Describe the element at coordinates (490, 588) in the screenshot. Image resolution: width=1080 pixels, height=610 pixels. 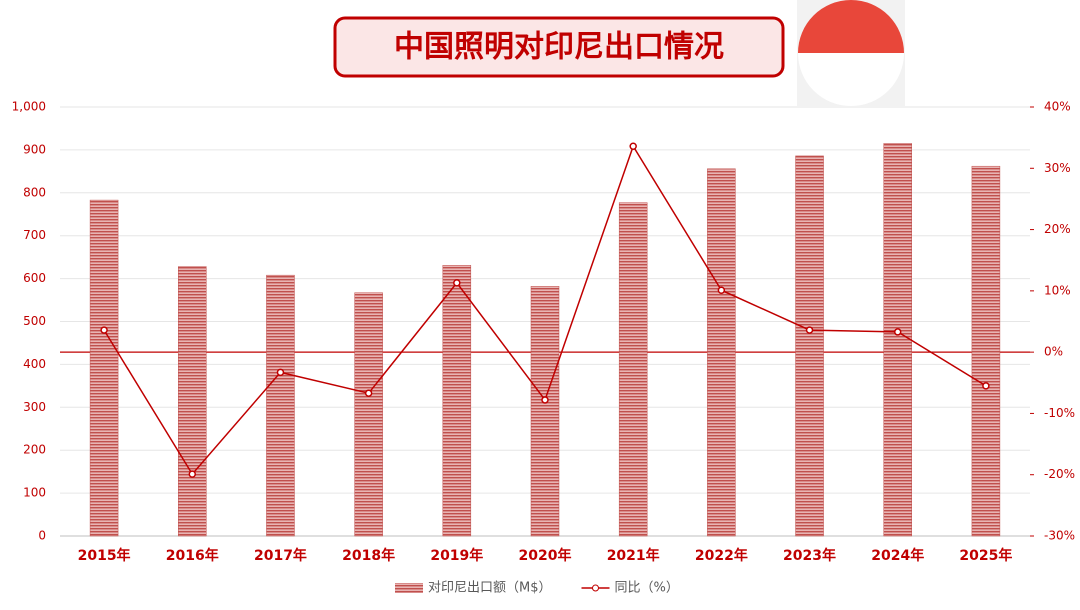
I see `legend-label: 对印尼出口额（M$）` at that location.